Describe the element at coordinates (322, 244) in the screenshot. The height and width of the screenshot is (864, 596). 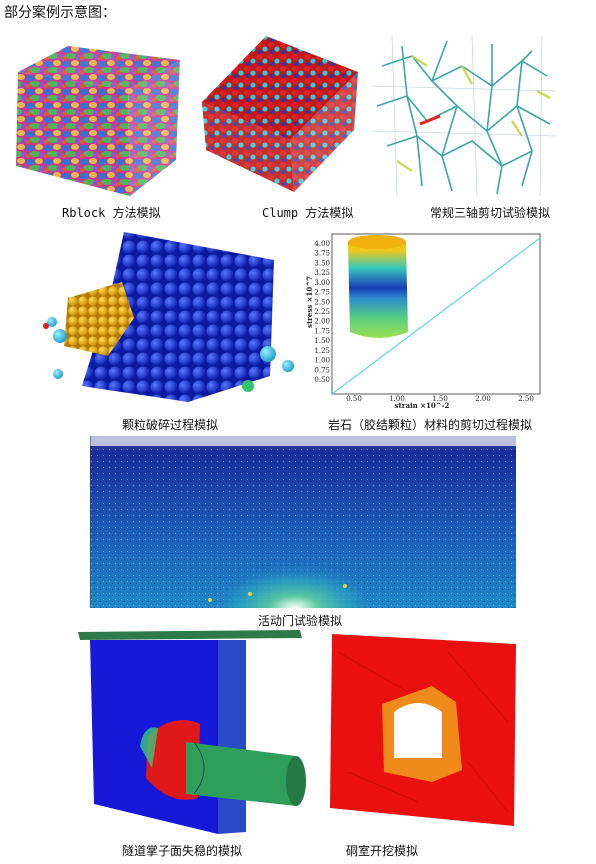
I see `y-tick-label: 4.00` at that location.